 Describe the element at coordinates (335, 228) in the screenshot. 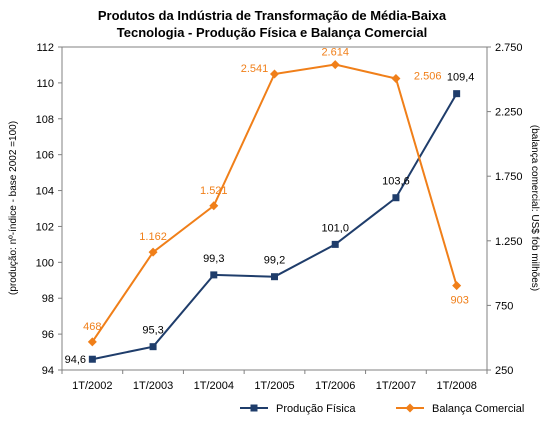

I see `data-label: 101,0` at that location.